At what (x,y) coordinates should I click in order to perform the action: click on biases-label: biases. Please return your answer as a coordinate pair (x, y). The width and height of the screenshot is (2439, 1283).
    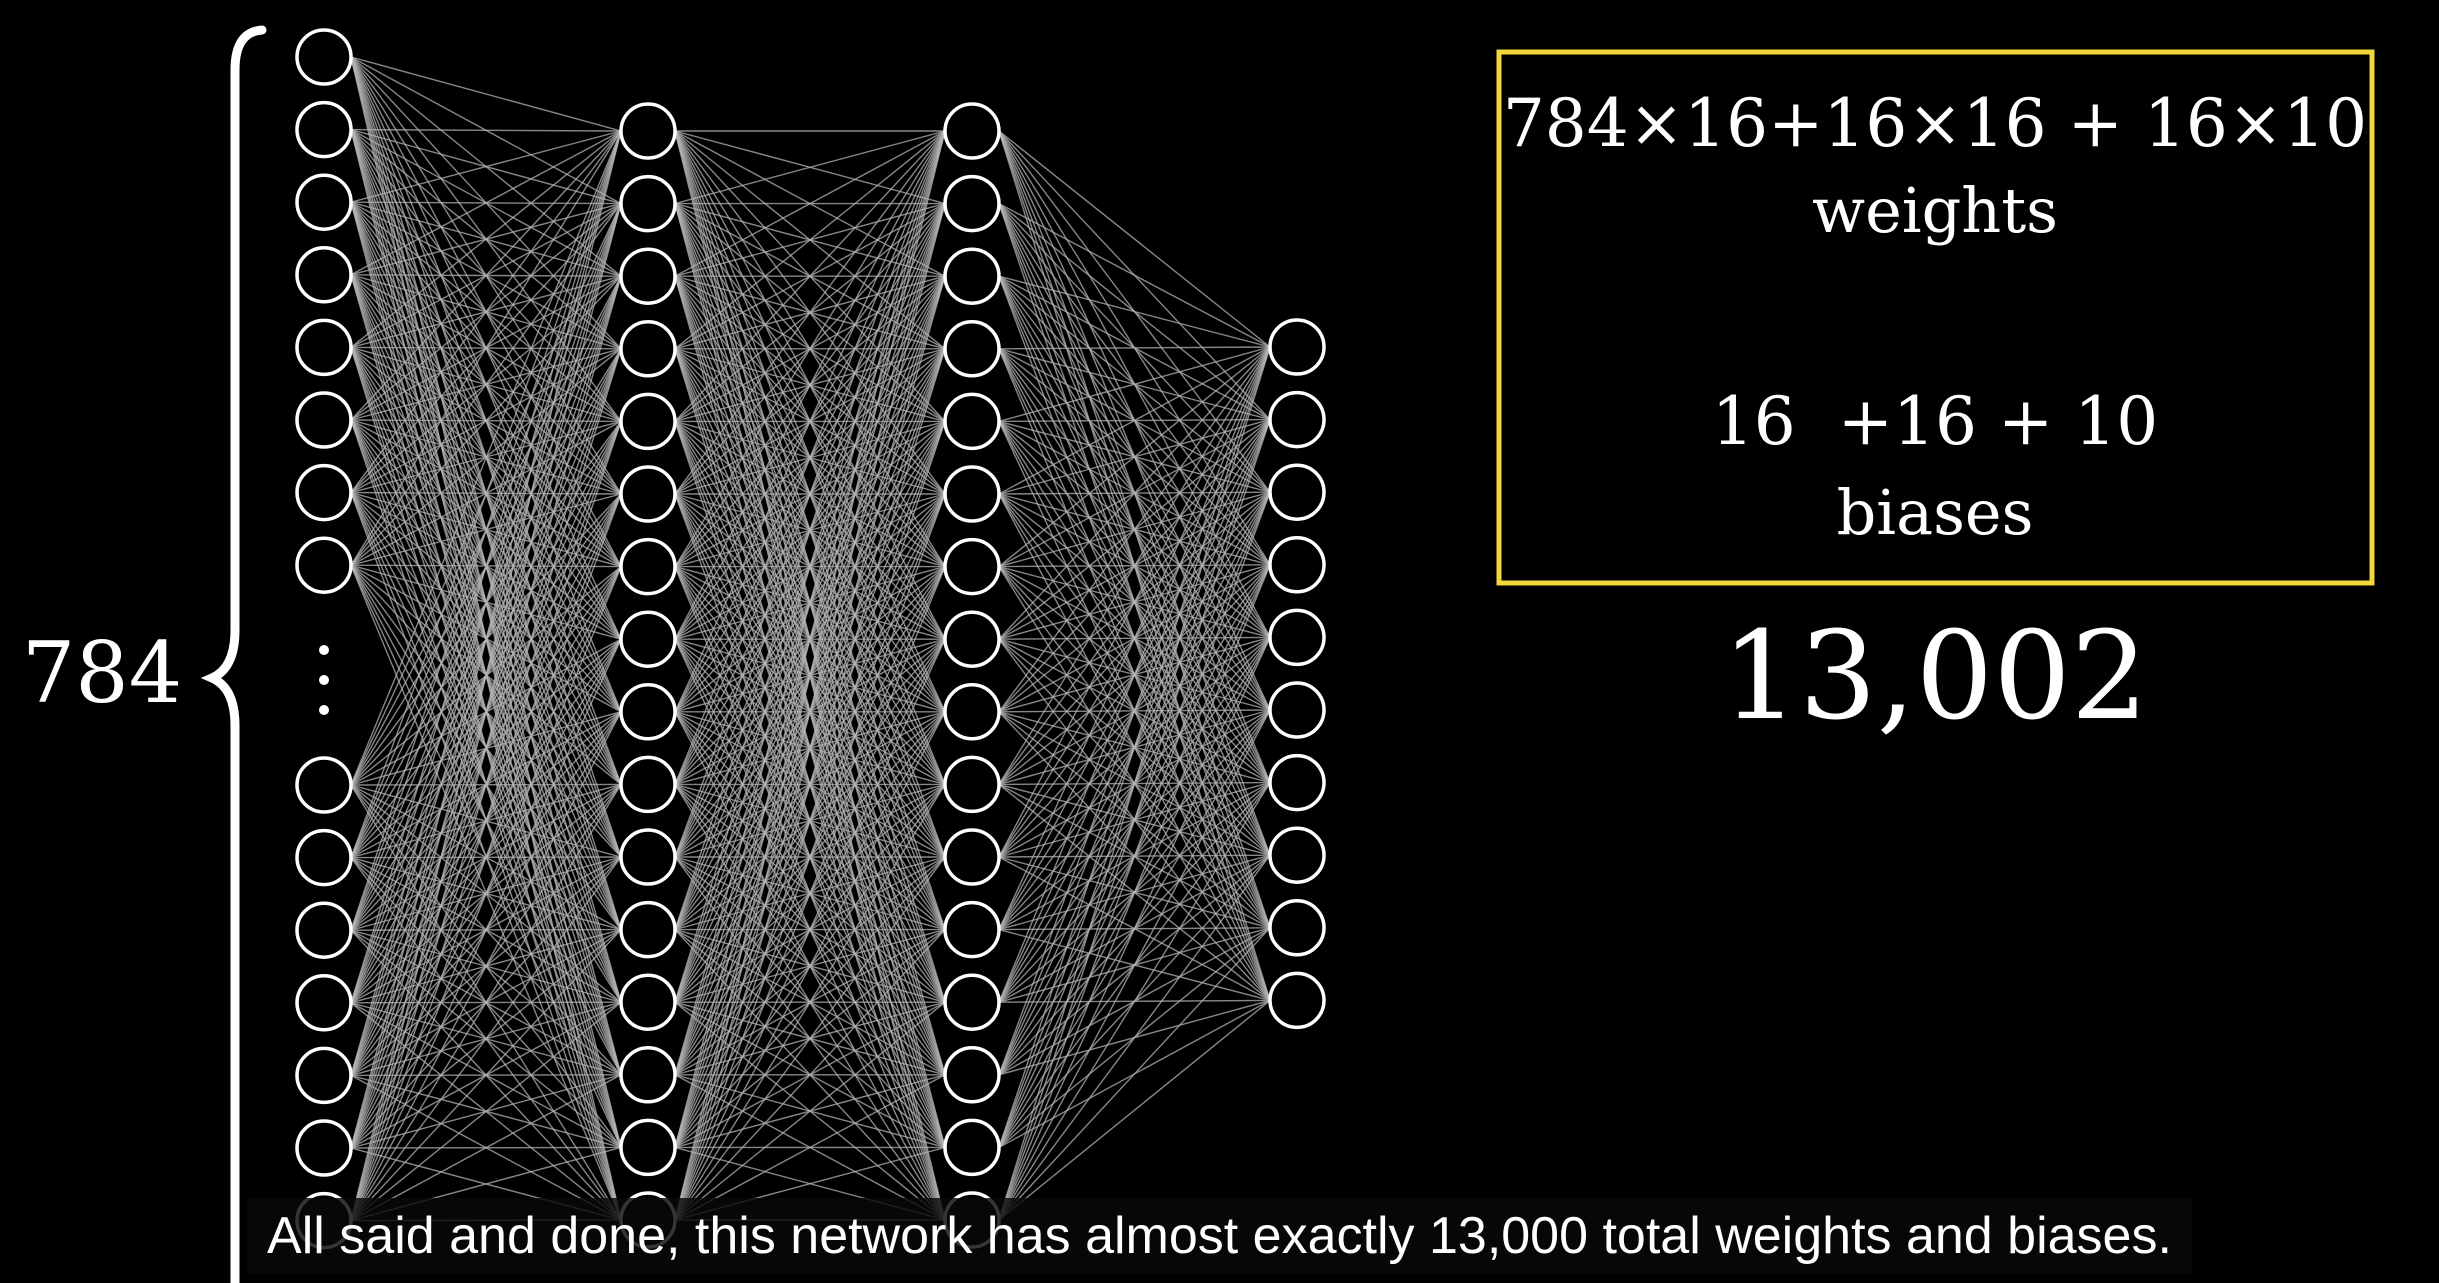
    Looking at the image, I should click on (1935, 512).